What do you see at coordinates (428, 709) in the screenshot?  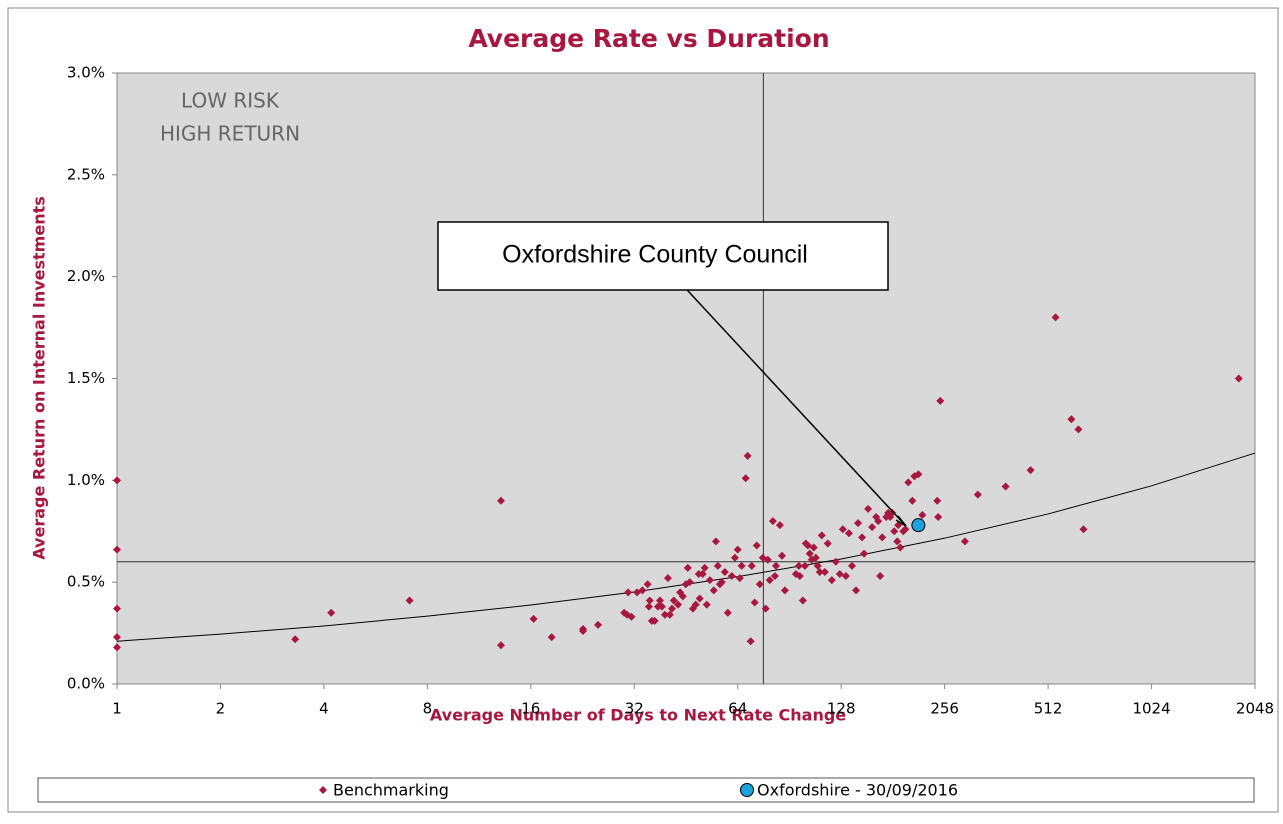 I see `x-tick-label: 8` at bounding box center [428, 709].